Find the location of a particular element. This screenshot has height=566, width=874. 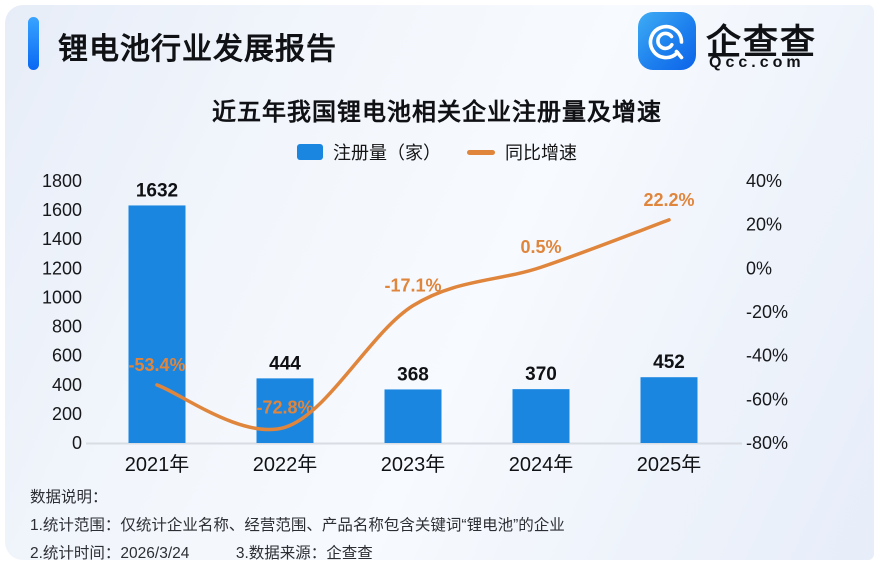

page-title: 锂电池行业发展报告 is located at coordinates (197, 49).